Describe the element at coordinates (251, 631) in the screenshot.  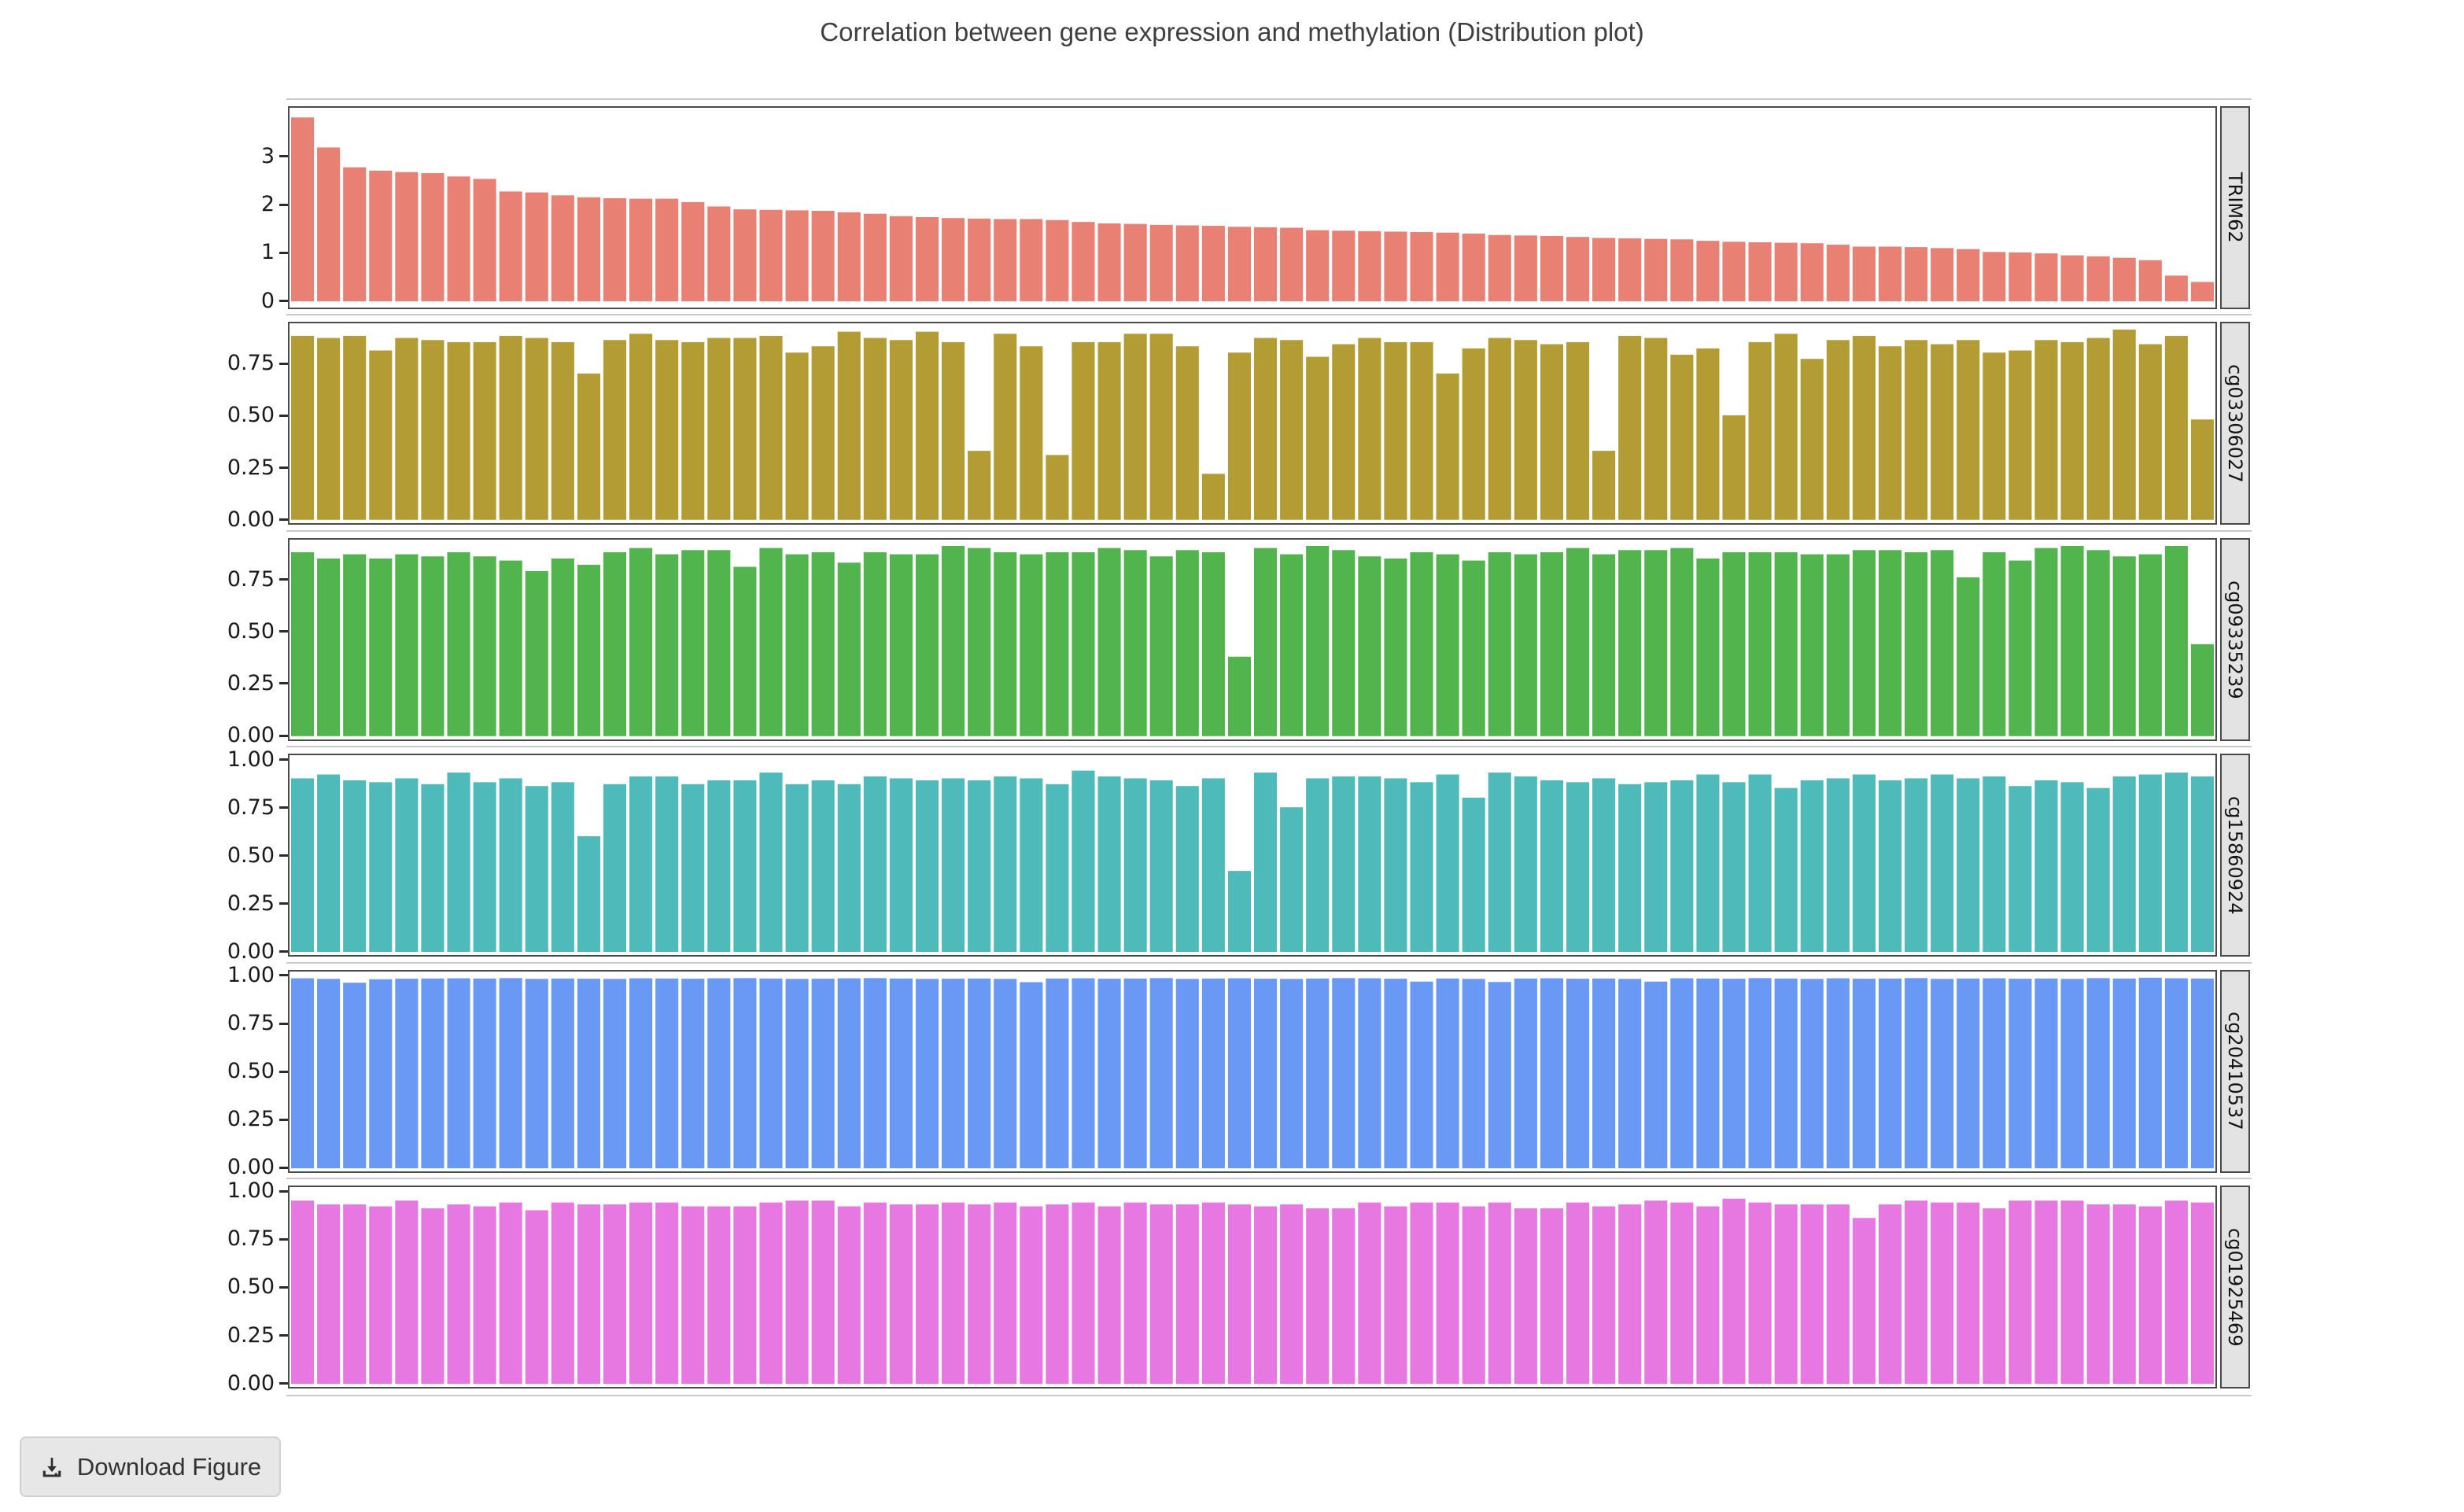
I see `y-tick-label: 0.50` at that location.